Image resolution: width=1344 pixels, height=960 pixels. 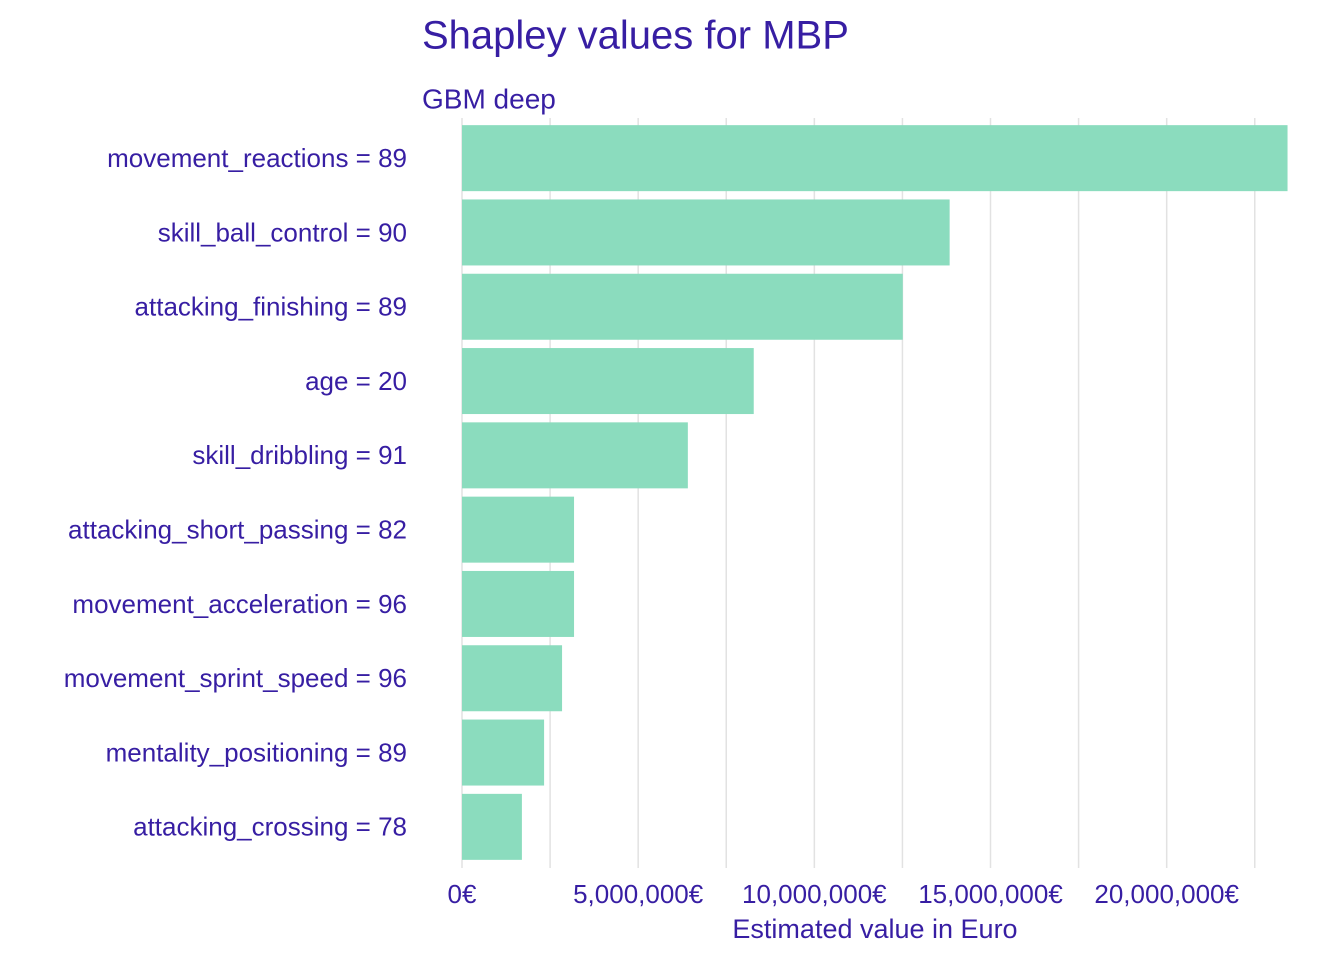 I want to click on x-tick-label: 0€, so click(x=462, y=894).